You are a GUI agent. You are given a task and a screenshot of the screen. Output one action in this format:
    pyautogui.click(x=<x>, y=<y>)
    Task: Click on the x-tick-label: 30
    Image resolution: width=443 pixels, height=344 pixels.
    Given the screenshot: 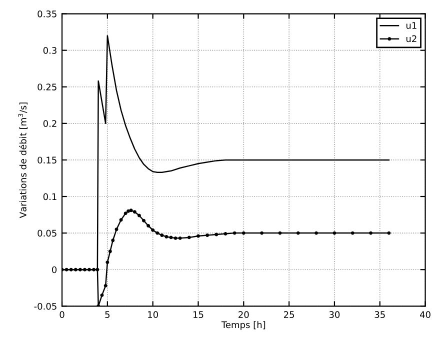 What is the action you would take?
    pyautogui.click(x=334, y=314)
    